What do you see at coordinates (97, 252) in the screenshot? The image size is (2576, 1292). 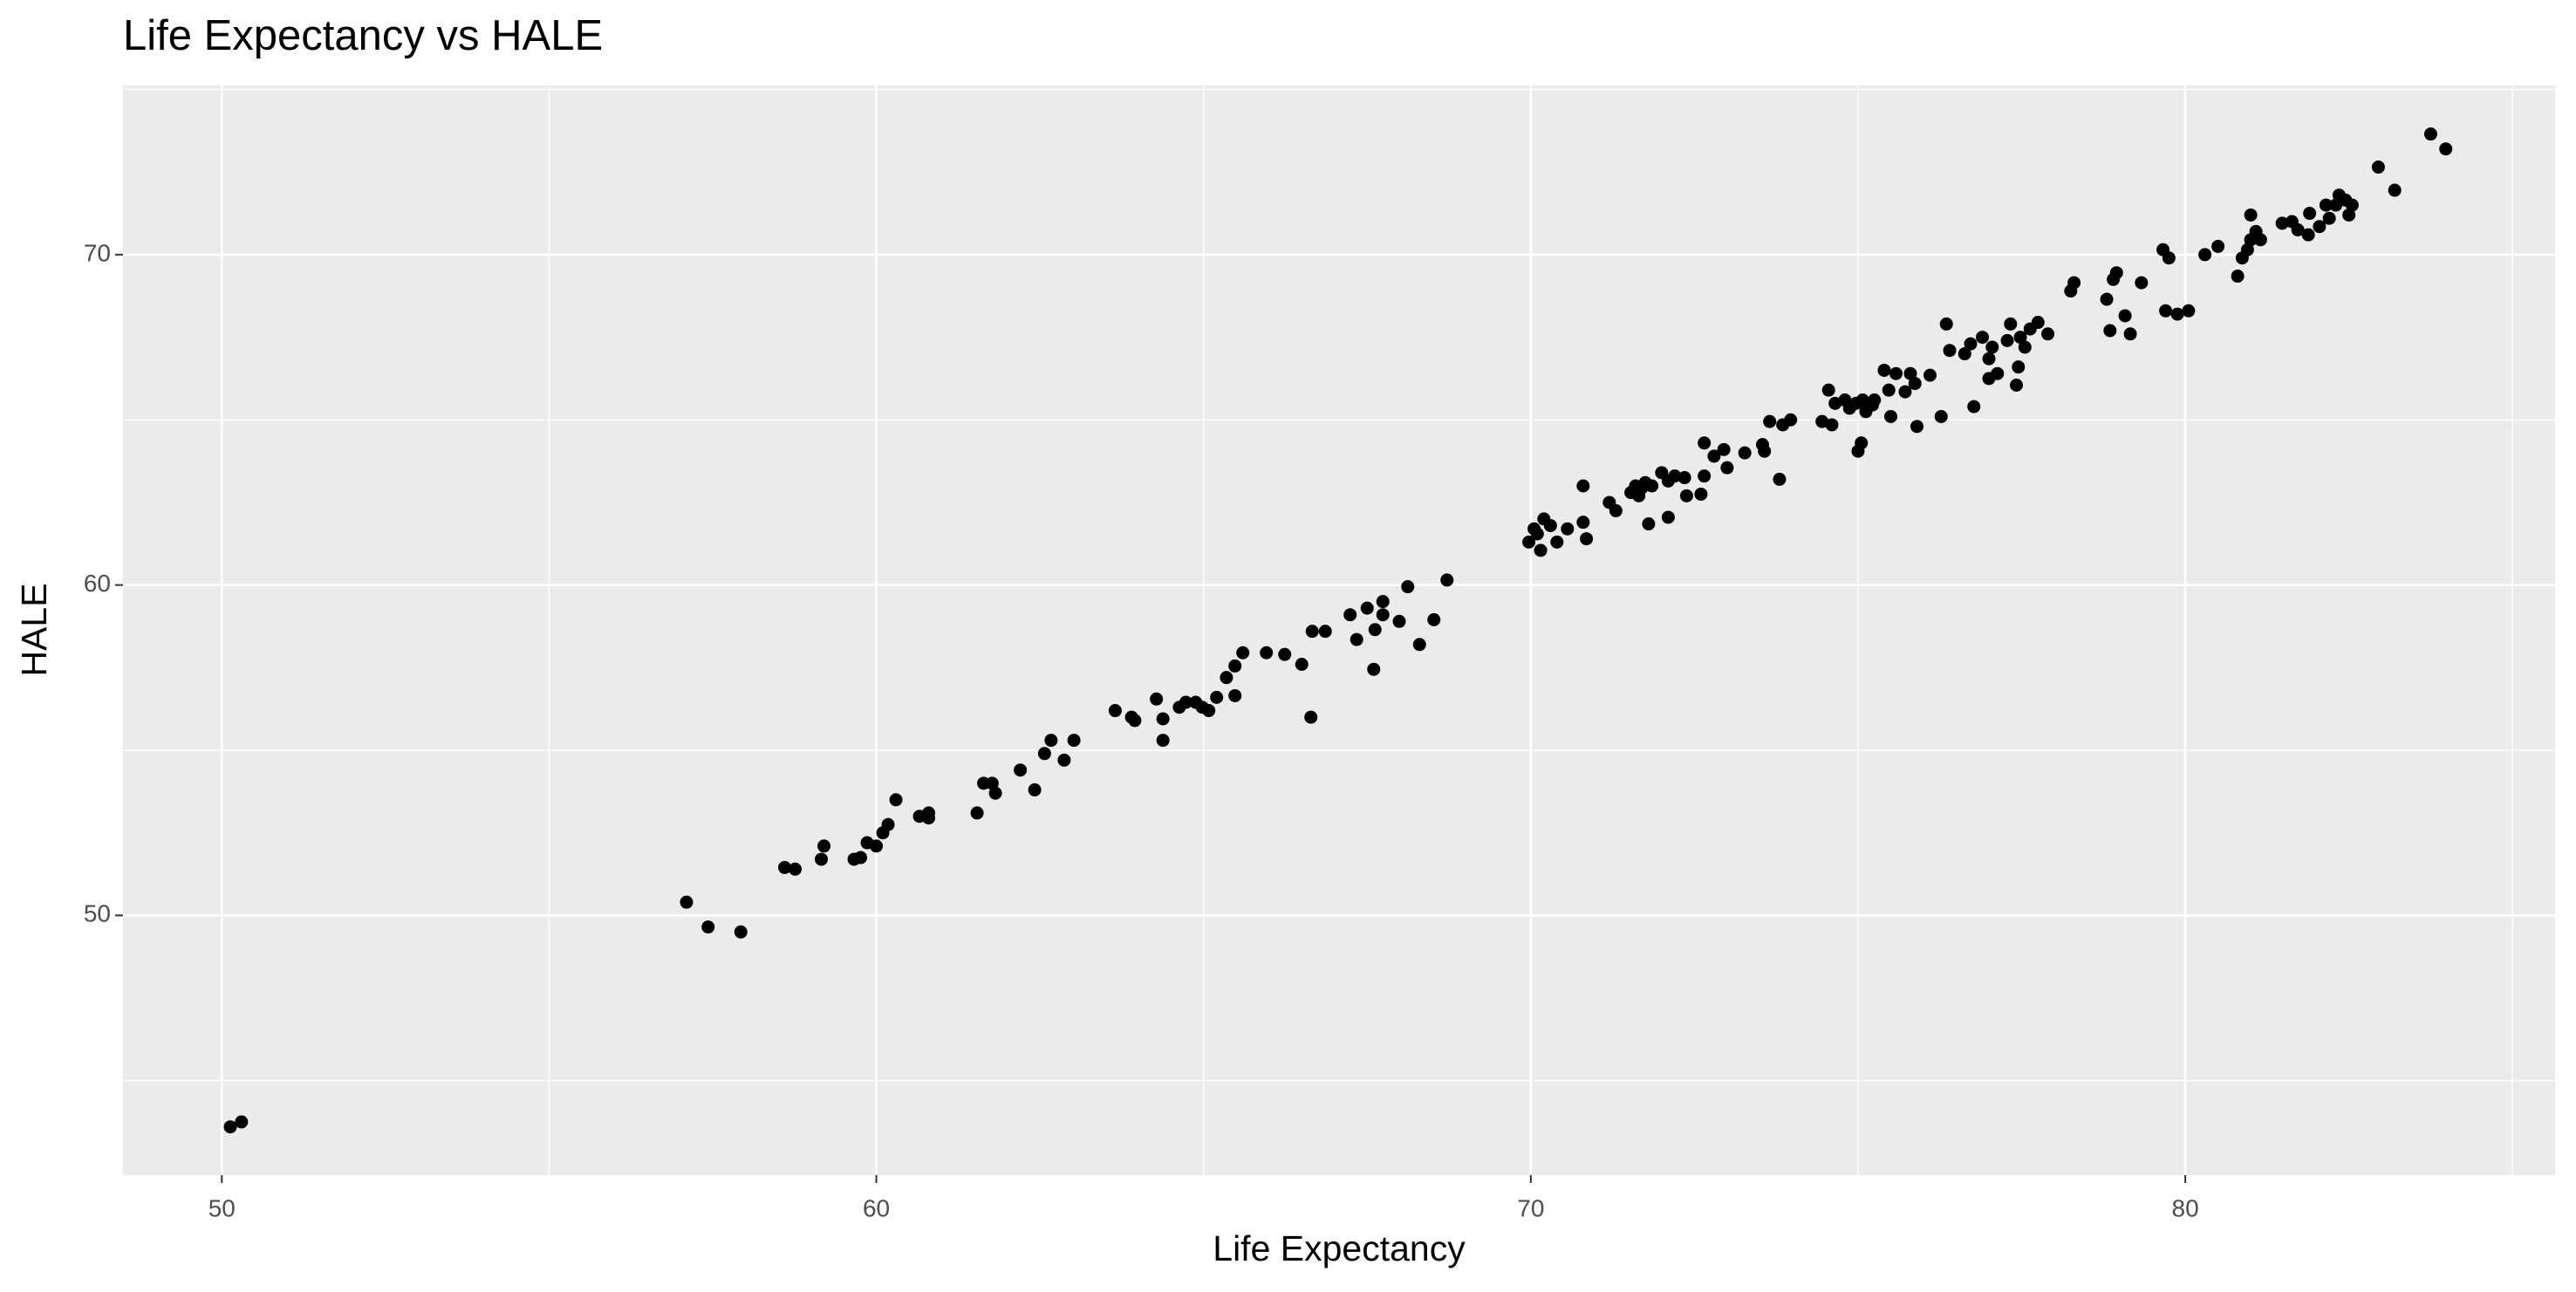 I see `y-tick-label: 70` at bounding box center [97, 252].